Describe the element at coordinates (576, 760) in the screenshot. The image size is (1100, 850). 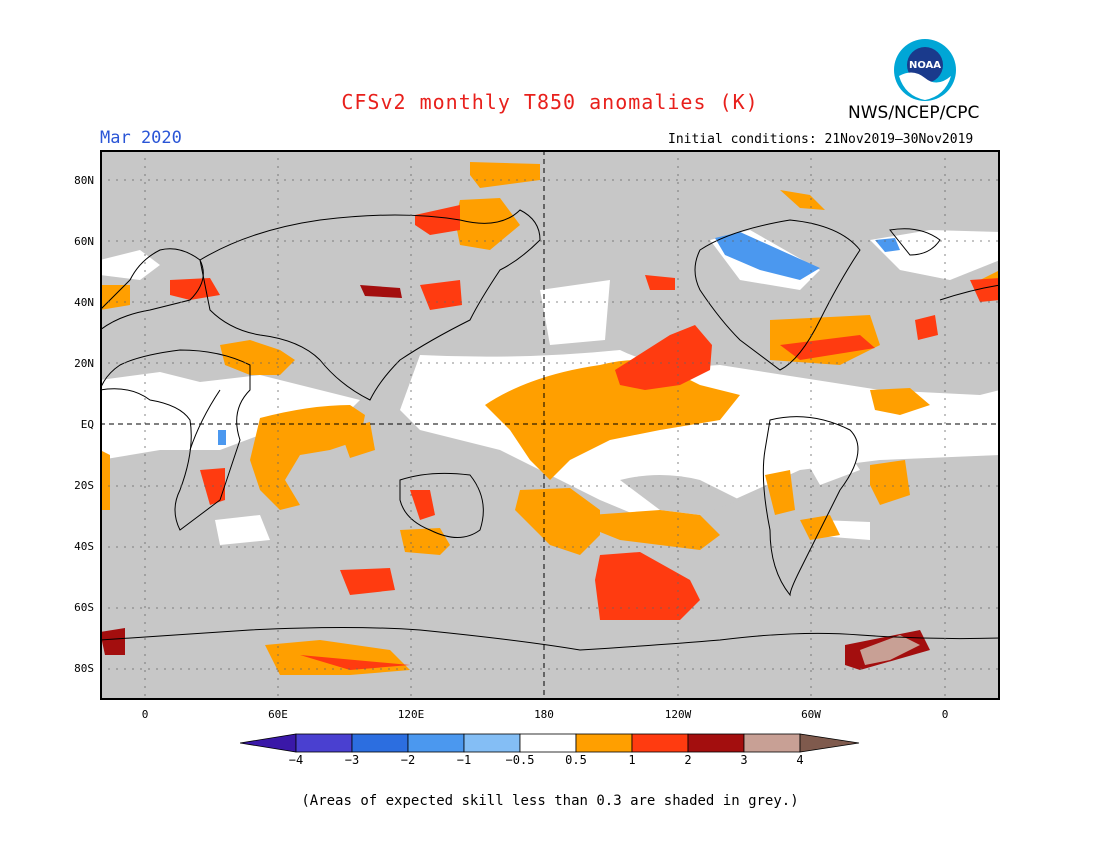
I see `colorbar-label: 0.5` at that location.